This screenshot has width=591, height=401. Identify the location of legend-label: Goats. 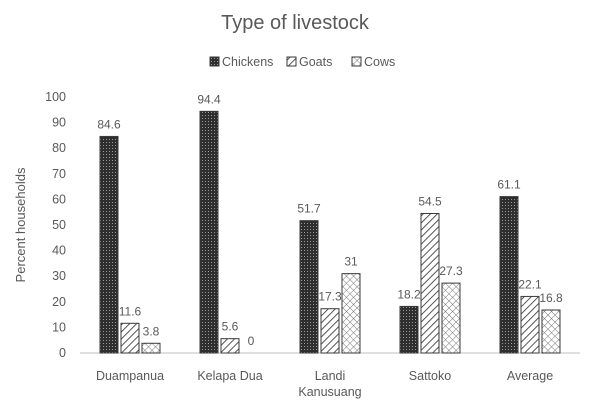
(315, 62).